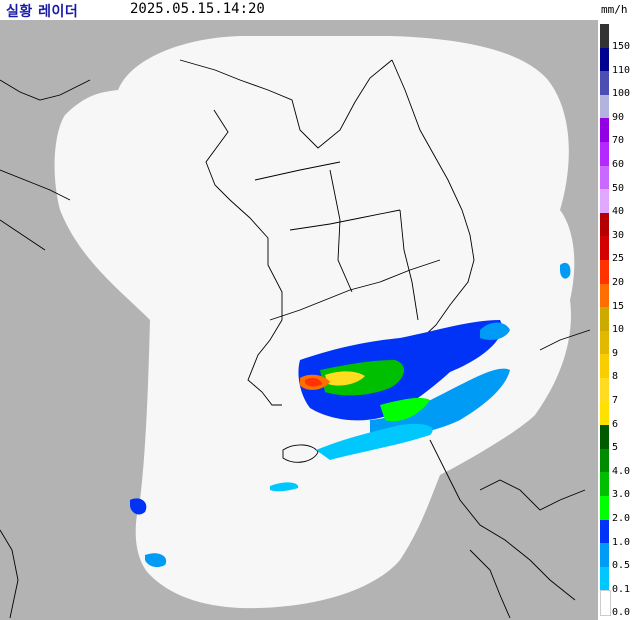 The image size is (635, 620). What do you see at coordinates (42, 12) in the screenshot?
I see `page-title: 실황 레이더` at bounding box center [42, 12].